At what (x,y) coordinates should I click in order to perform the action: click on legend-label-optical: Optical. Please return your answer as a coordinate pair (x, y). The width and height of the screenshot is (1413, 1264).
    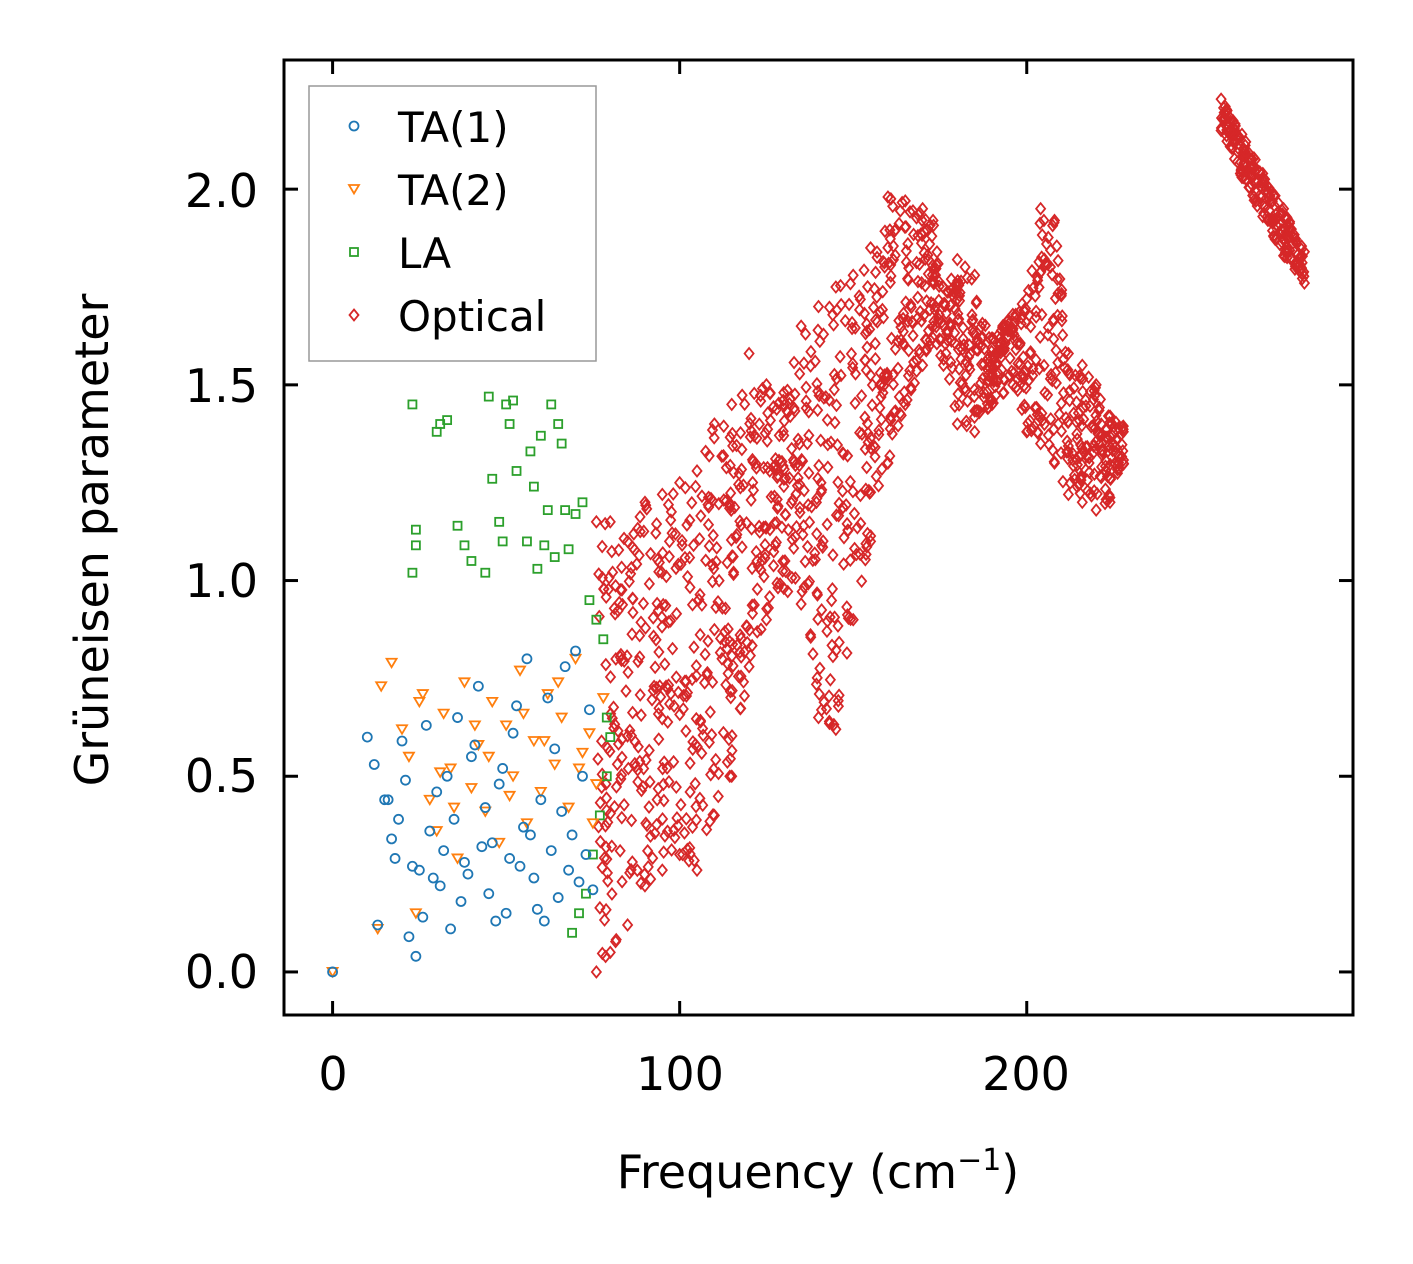
    Looking at the image, I should click on (472, 316).